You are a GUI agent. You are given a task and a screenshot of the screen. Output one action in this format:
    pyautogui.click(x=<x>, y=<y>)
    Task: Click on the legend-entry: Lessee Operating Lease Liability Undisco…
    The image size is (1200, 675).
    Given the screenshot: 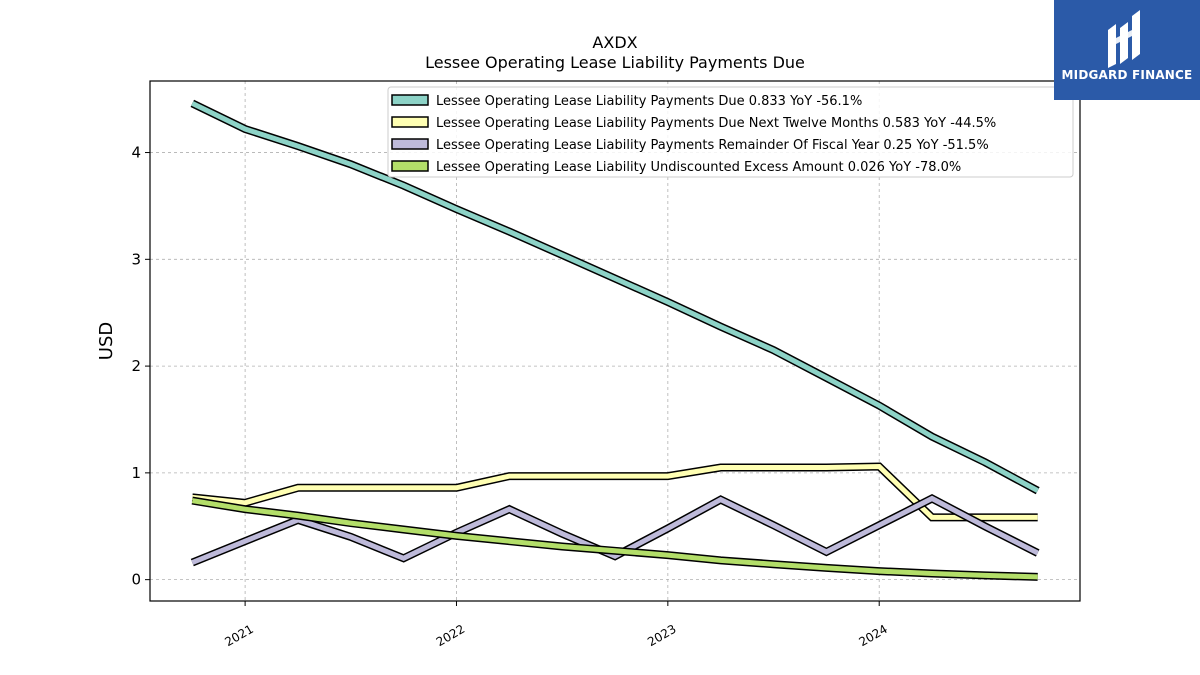 What is the action you would take?
    pyautogui.click(x=698, y=167)
    